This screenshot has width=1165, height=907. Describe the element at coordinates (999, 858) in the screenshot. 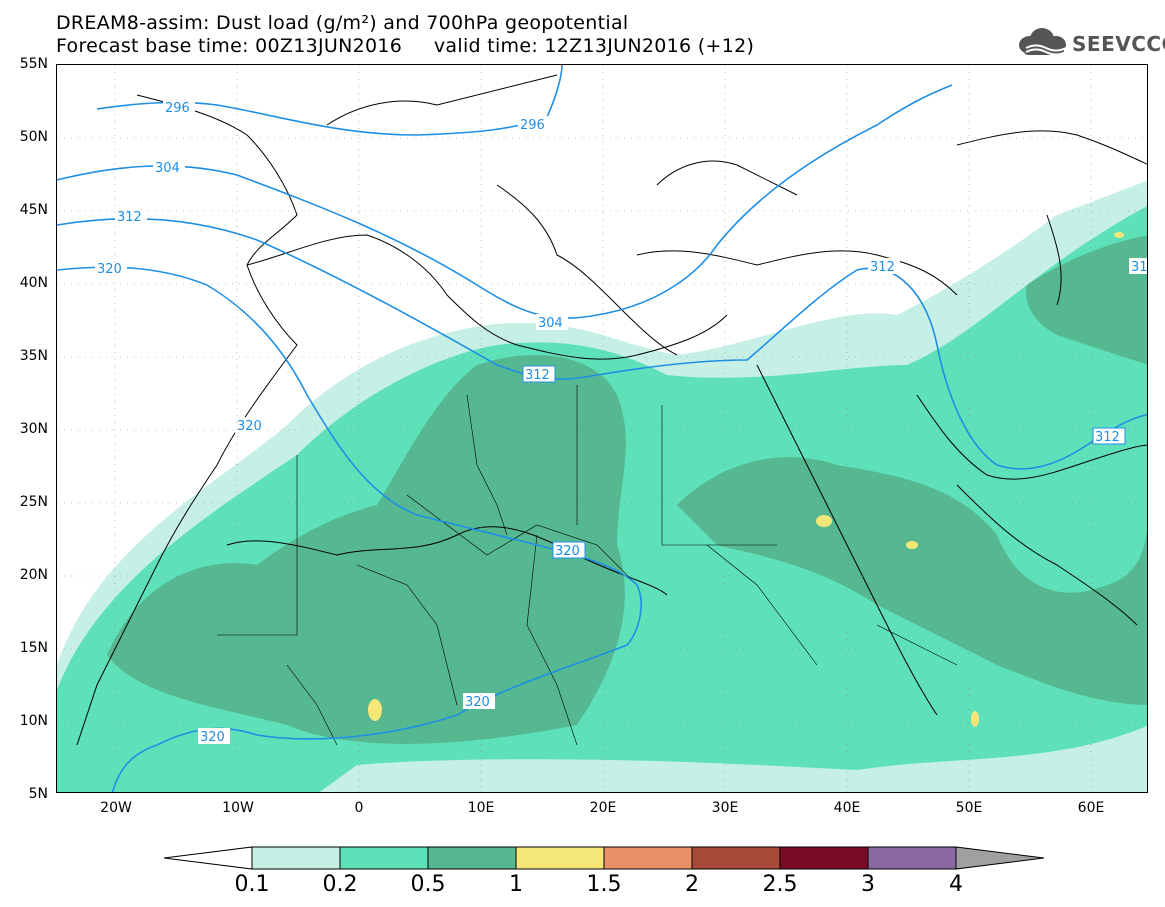

I see `colorbar-over-arrow` at that location.